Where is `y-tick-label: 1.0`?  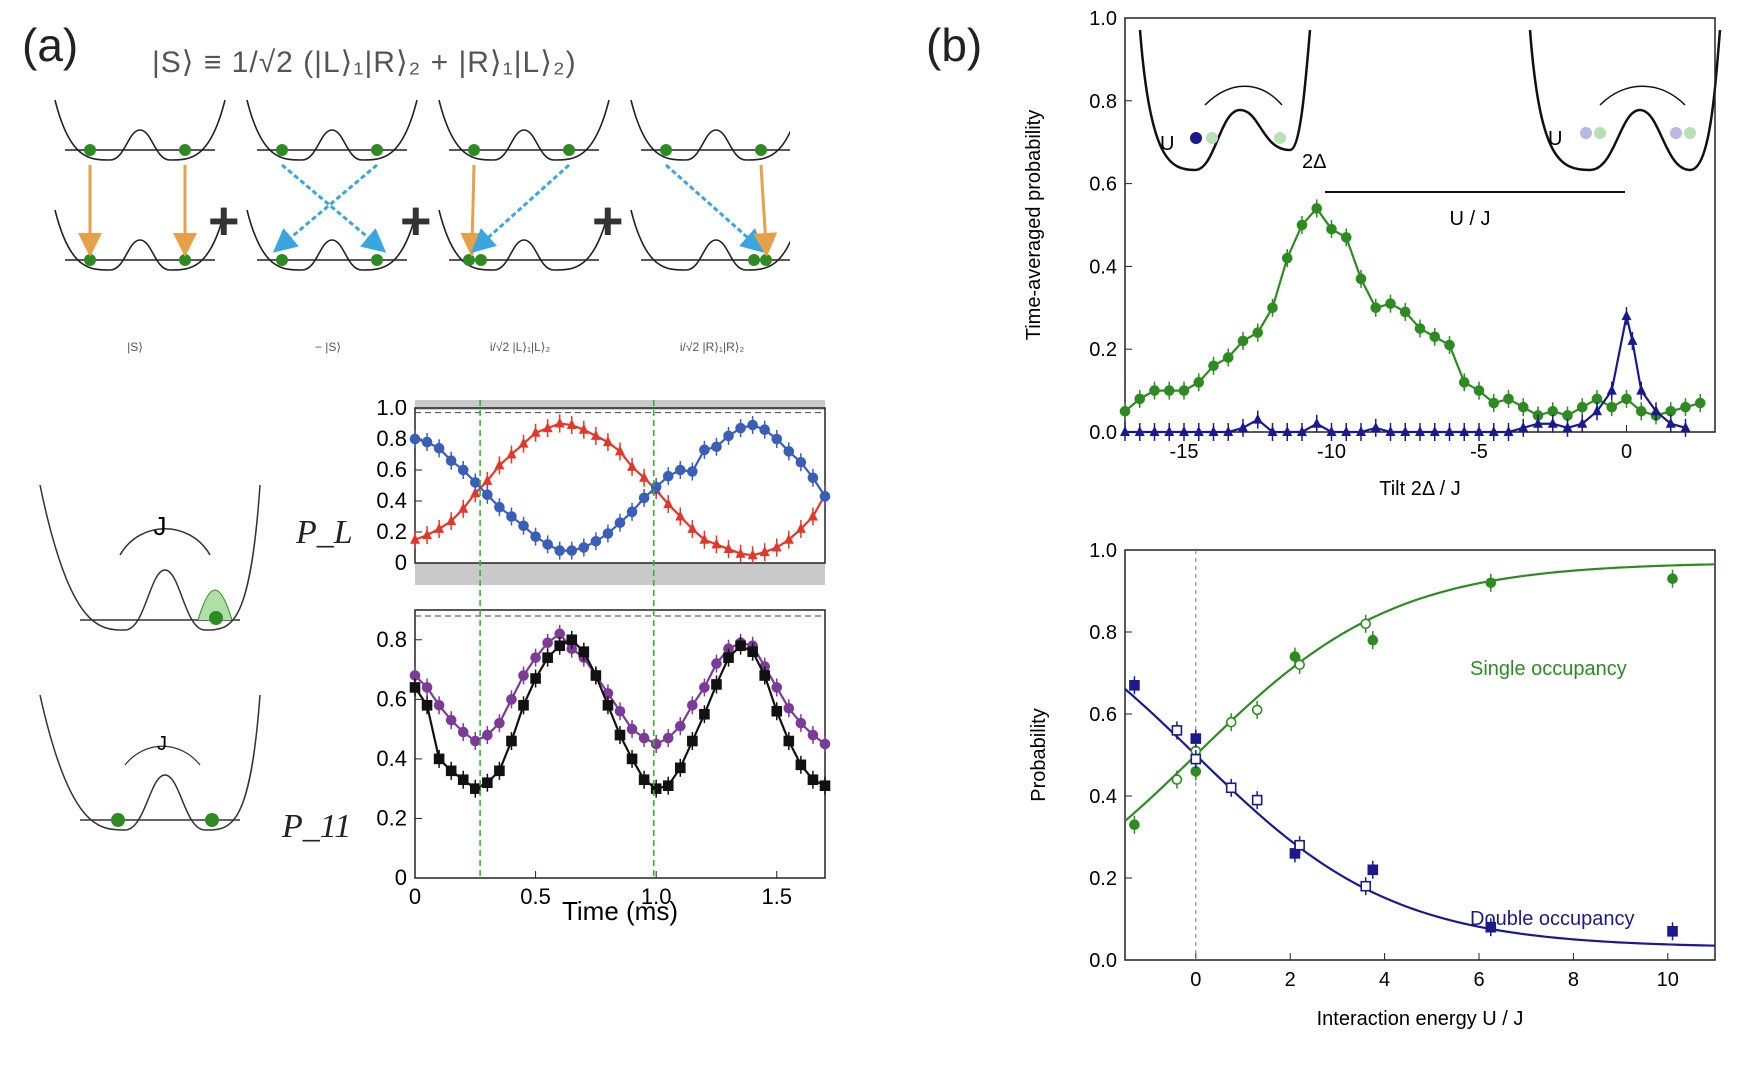 y-tick-label: 1.0 is located at coordinates (1103, 551).